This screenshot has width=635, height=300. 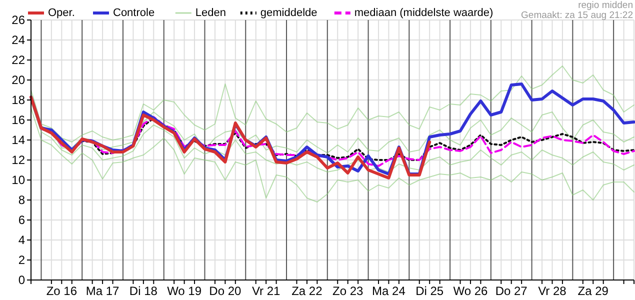 I want to click on x-tick-label: Vr 28, so click(x=552, y=291).